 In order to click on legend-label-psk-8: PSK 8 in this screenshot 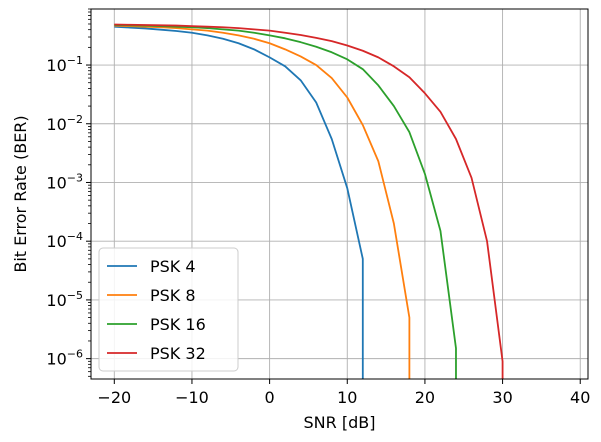, I will do `click(173, 295)`.